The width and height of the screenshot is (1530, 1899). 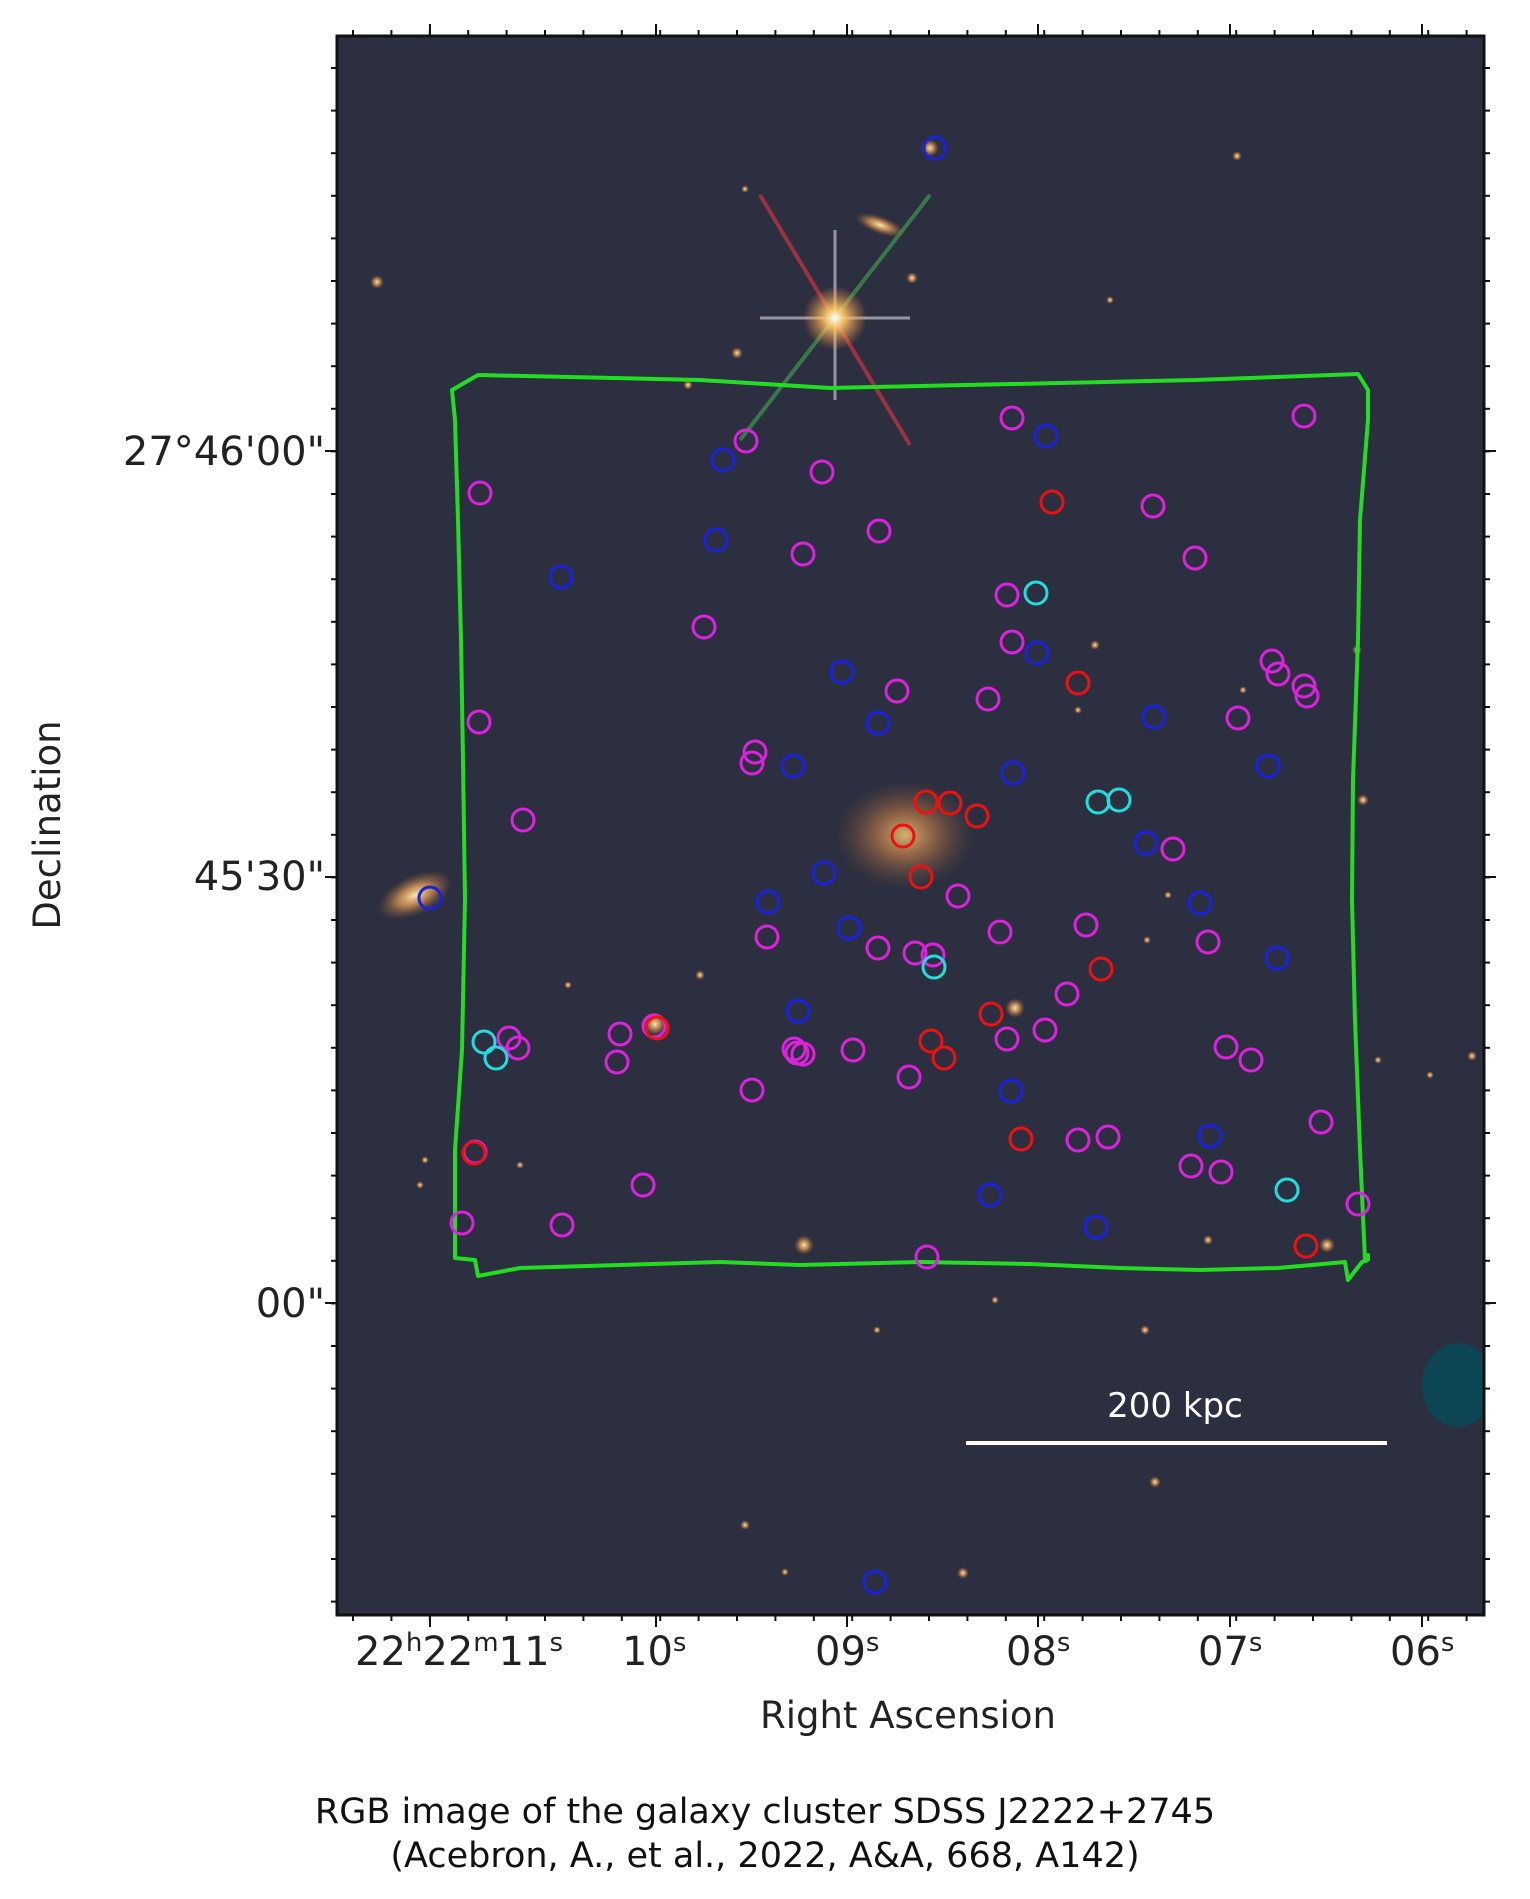 What do you see at coordinates (1230, 1651) in the screenshot?
I see `xtick-label-07s: 07s` at bounding box center [1230, 1651].